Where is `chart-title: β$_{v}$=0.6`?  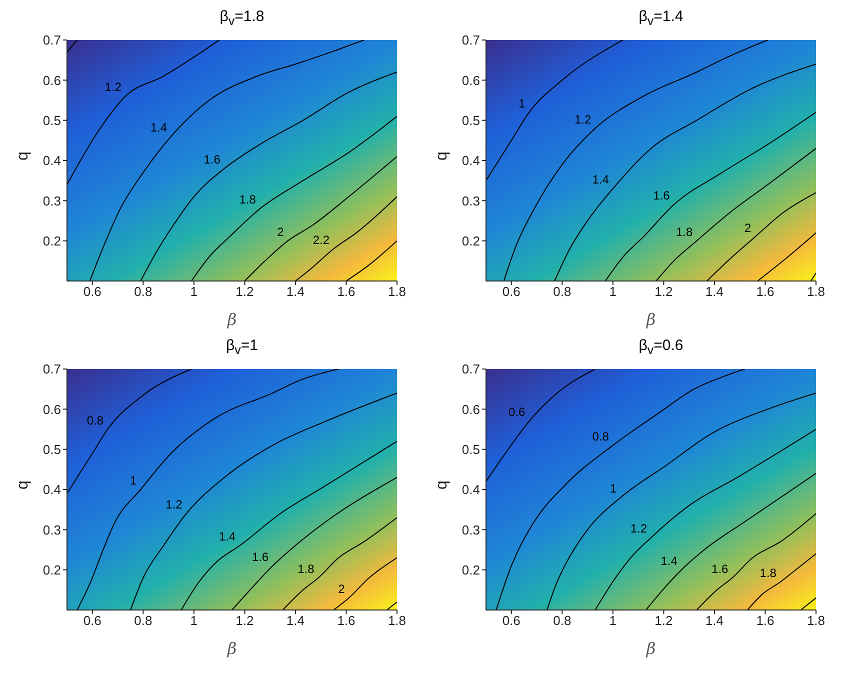 chart-title: β$_{v}$=0.6 is located at coordinates (661, 348).